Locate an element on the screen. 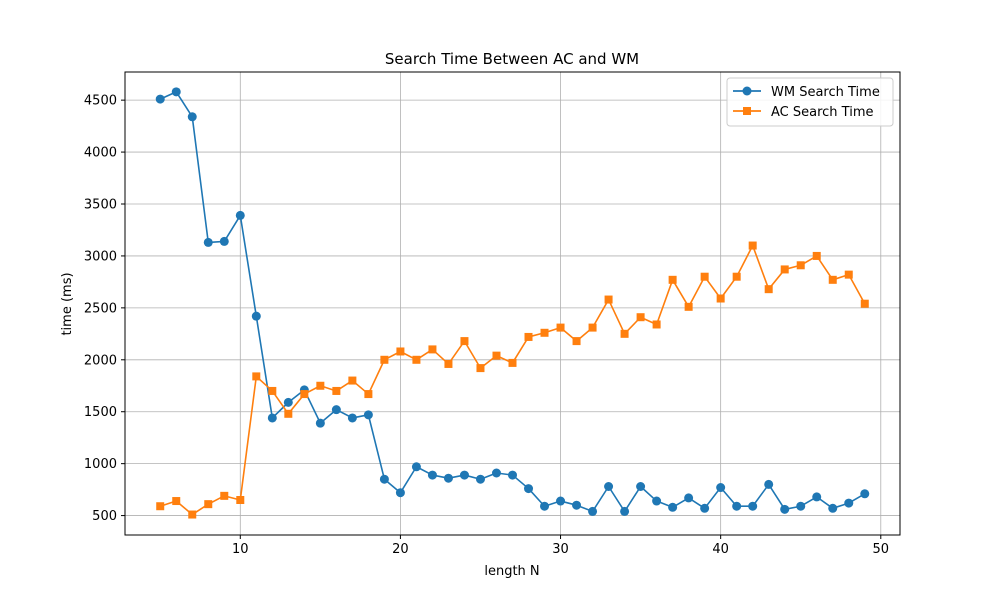 The height and width of the screenshot is (600, 1000). x-tick-label: 20 is located at coordinates (400, 549).